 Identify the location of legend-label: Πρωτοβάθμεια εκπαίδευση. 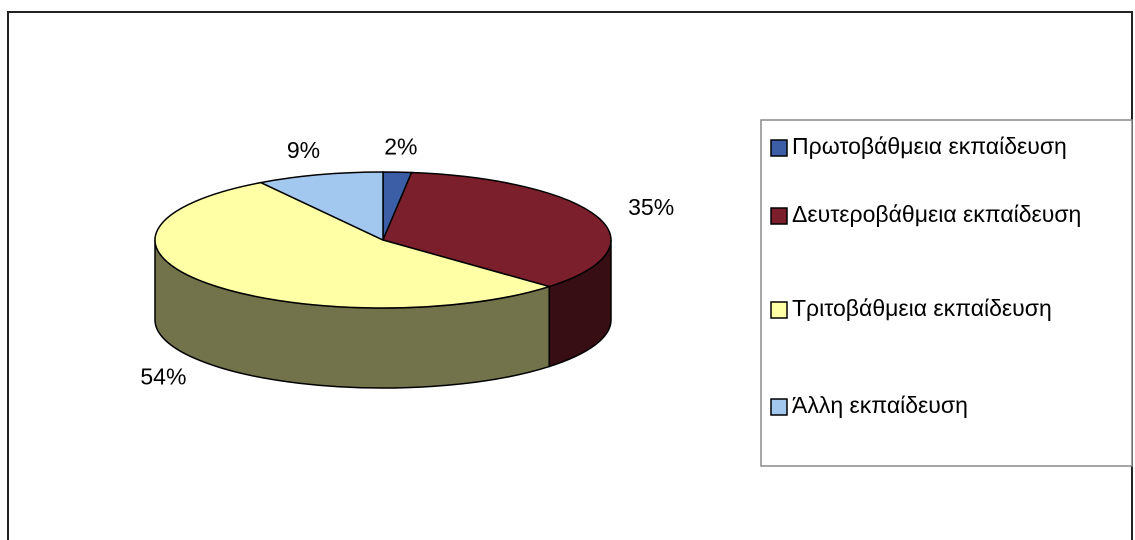
(929, 146).